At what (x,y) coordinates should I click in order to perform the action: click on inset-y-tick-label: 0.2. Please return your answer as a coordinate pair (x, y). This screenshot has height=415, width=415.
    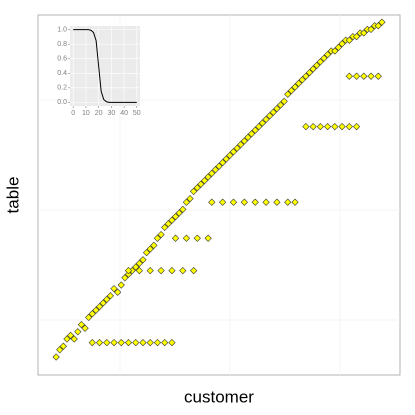
    Looking at the image, I should click on (62, 88).